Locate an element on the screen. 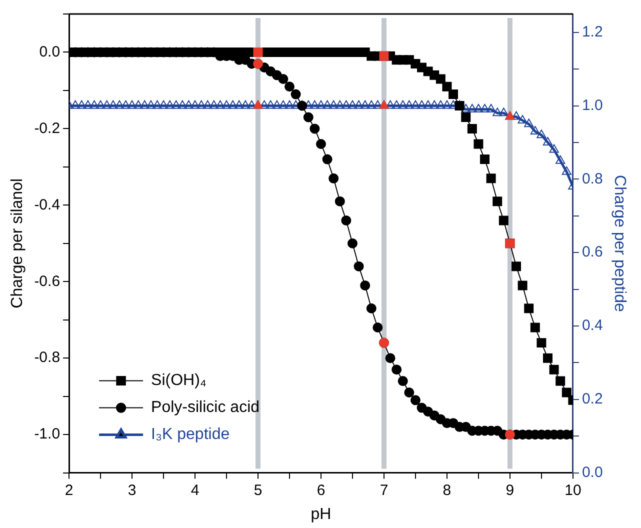  x-tick-label: 7 is located at coordinates (384, 490).